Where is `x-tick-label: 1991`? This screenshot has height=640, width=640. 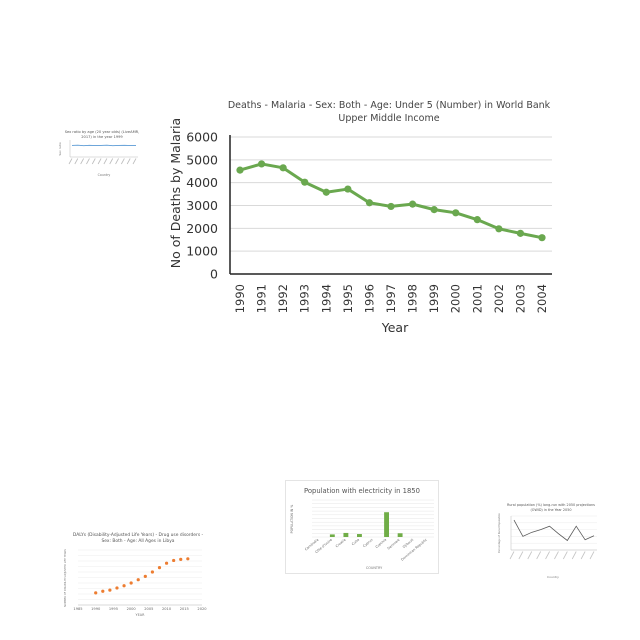
x-tick-label: 1991 is located at coordinates (262, 298).